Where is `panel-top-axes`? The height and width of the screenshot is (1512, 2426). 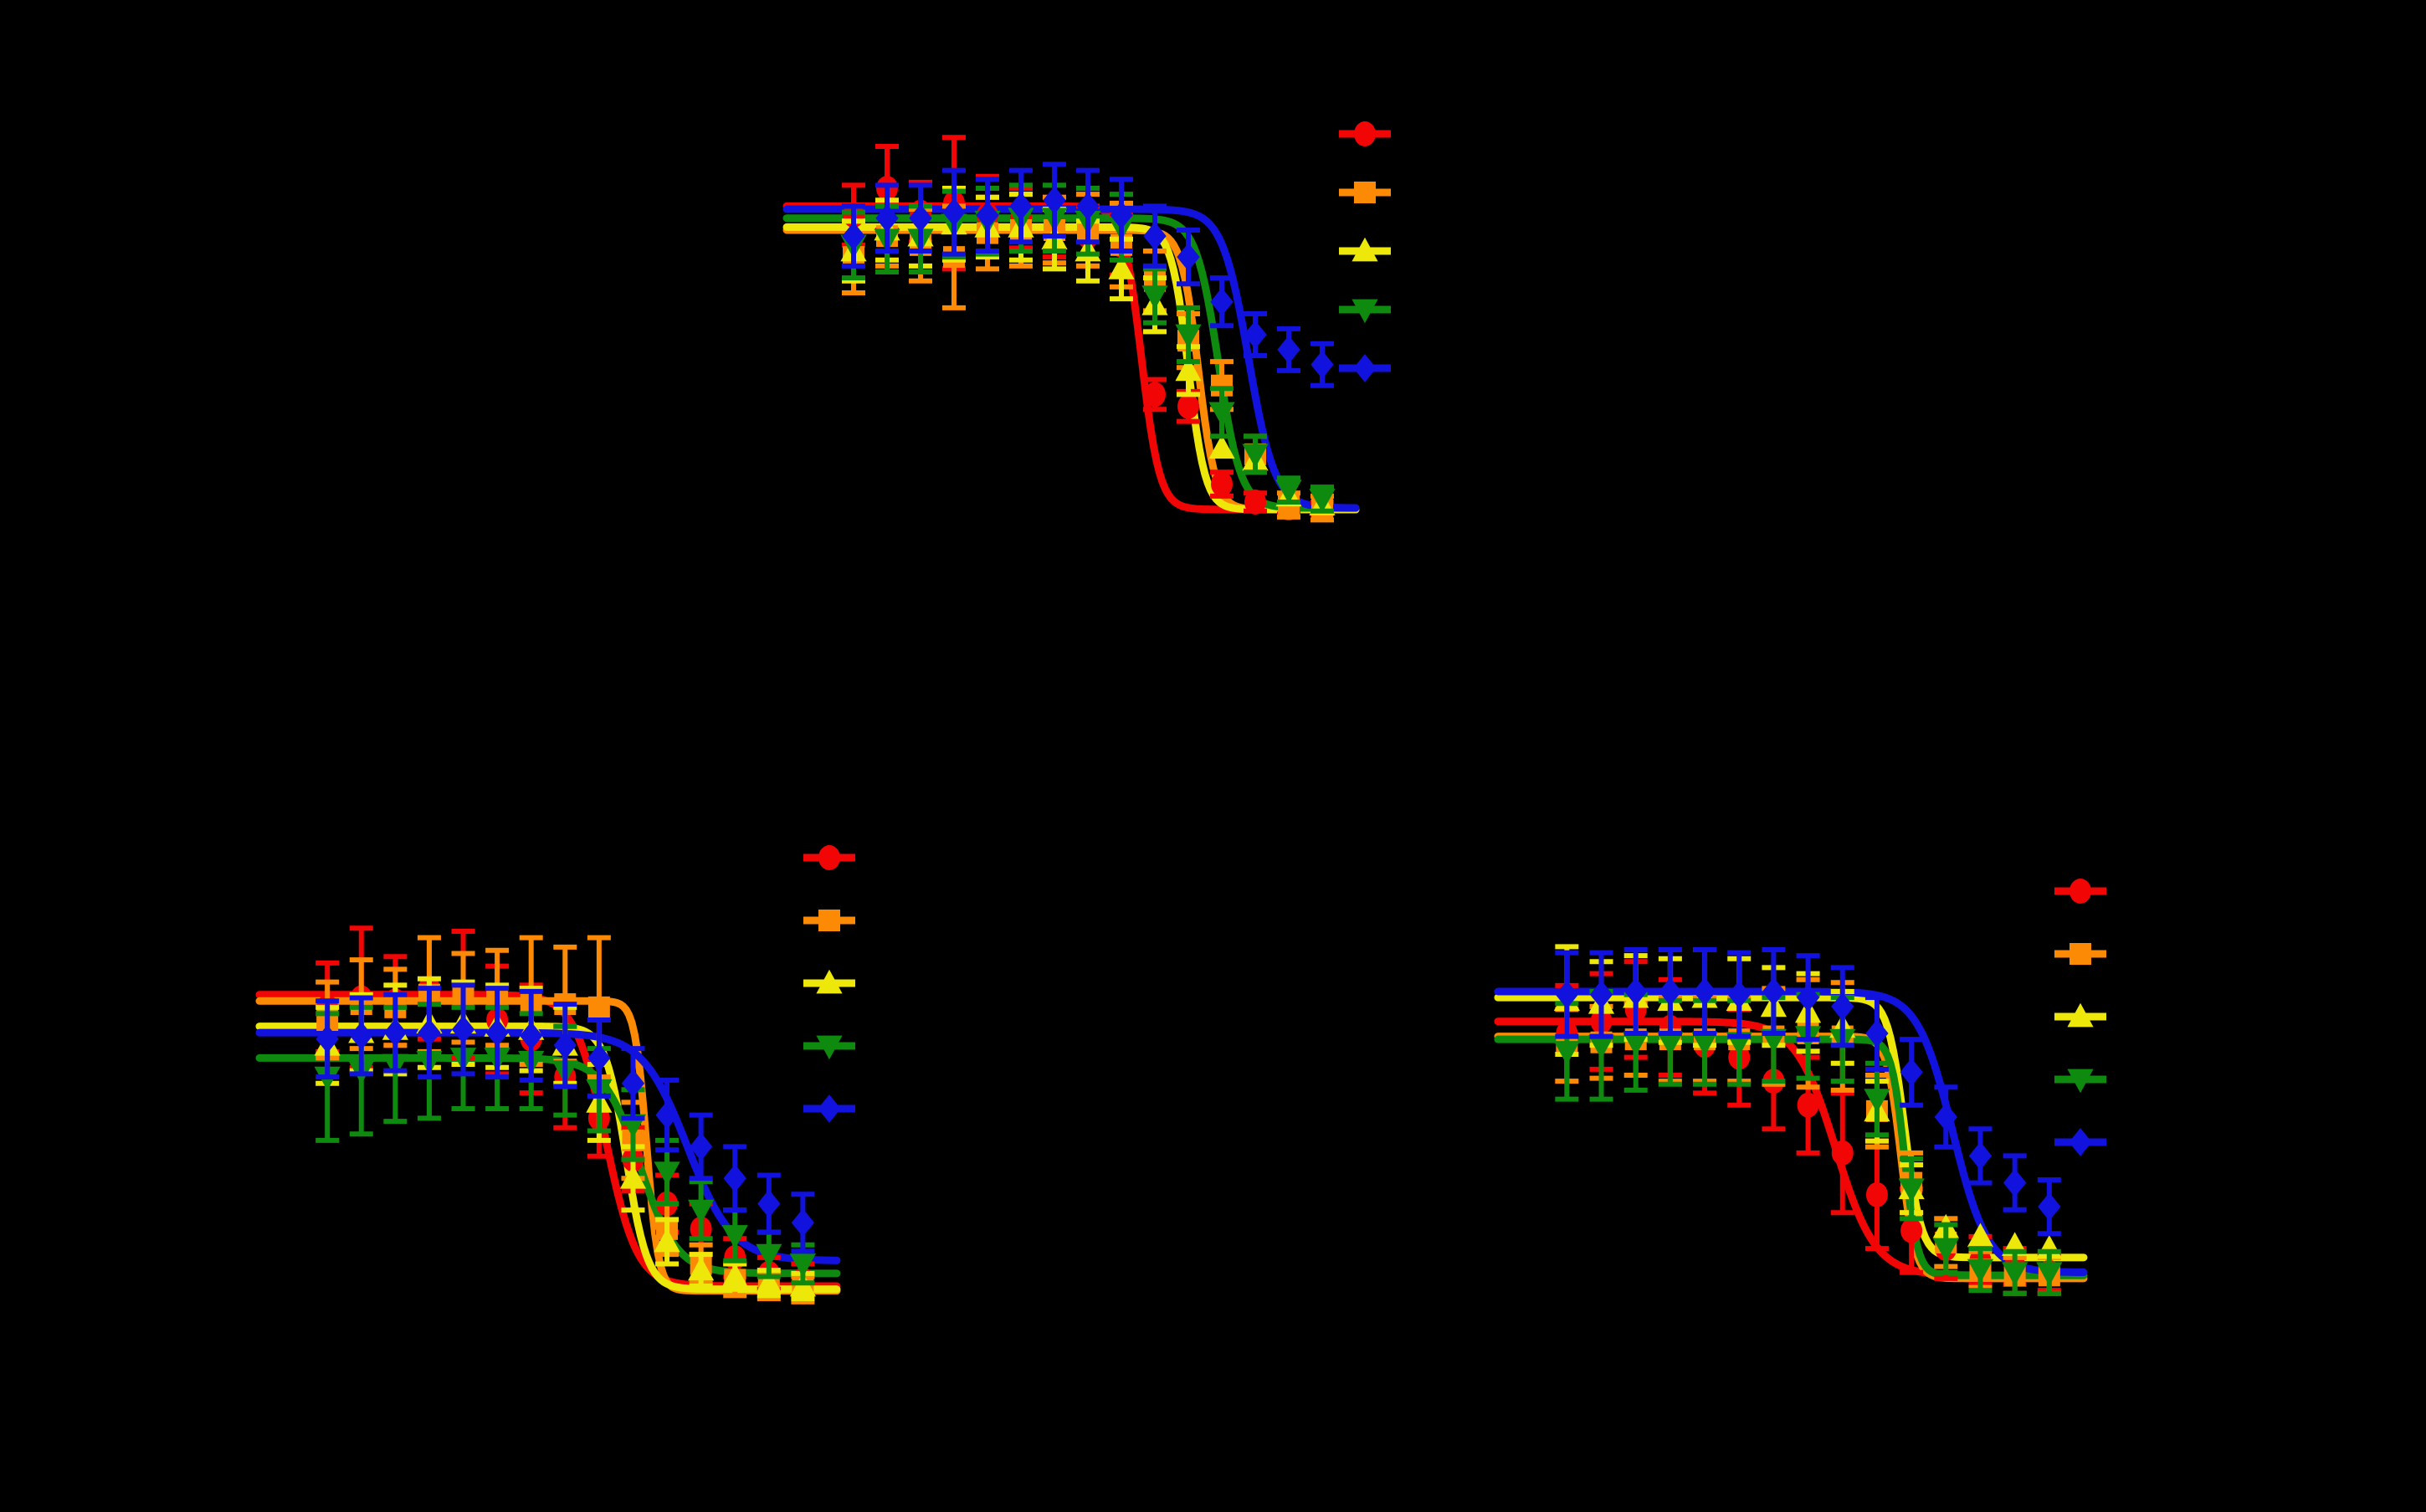
panel-top-axes is located at coordinates (1070, 336).